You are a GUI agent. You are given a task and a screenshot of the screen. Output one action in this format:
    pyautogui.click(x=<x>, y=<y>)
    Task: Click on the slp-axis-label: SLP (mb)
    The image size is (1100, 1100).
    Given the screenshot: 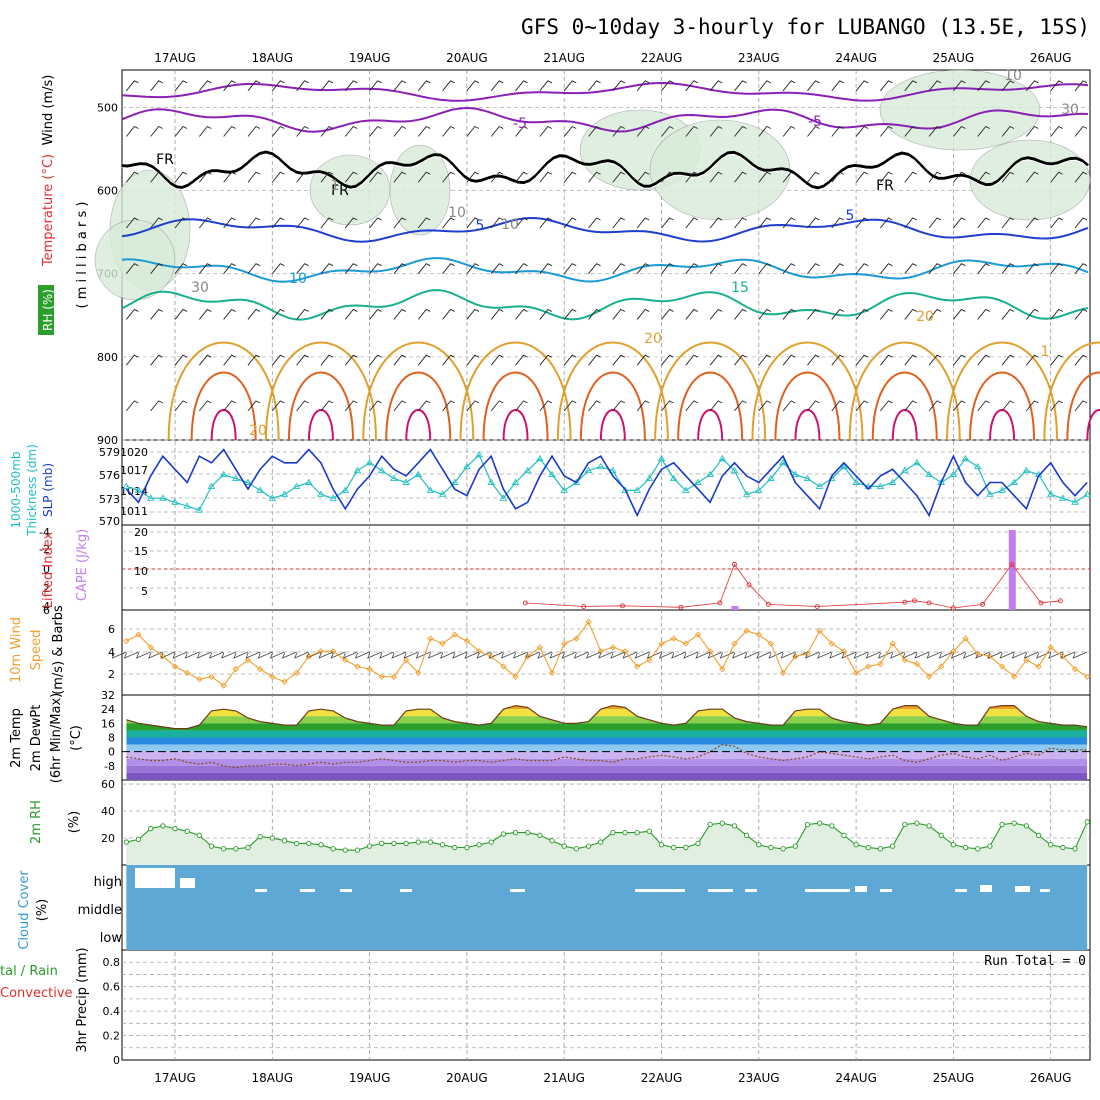 What is the action you would take?
    pyautogui.click(x=48, y=490)
    